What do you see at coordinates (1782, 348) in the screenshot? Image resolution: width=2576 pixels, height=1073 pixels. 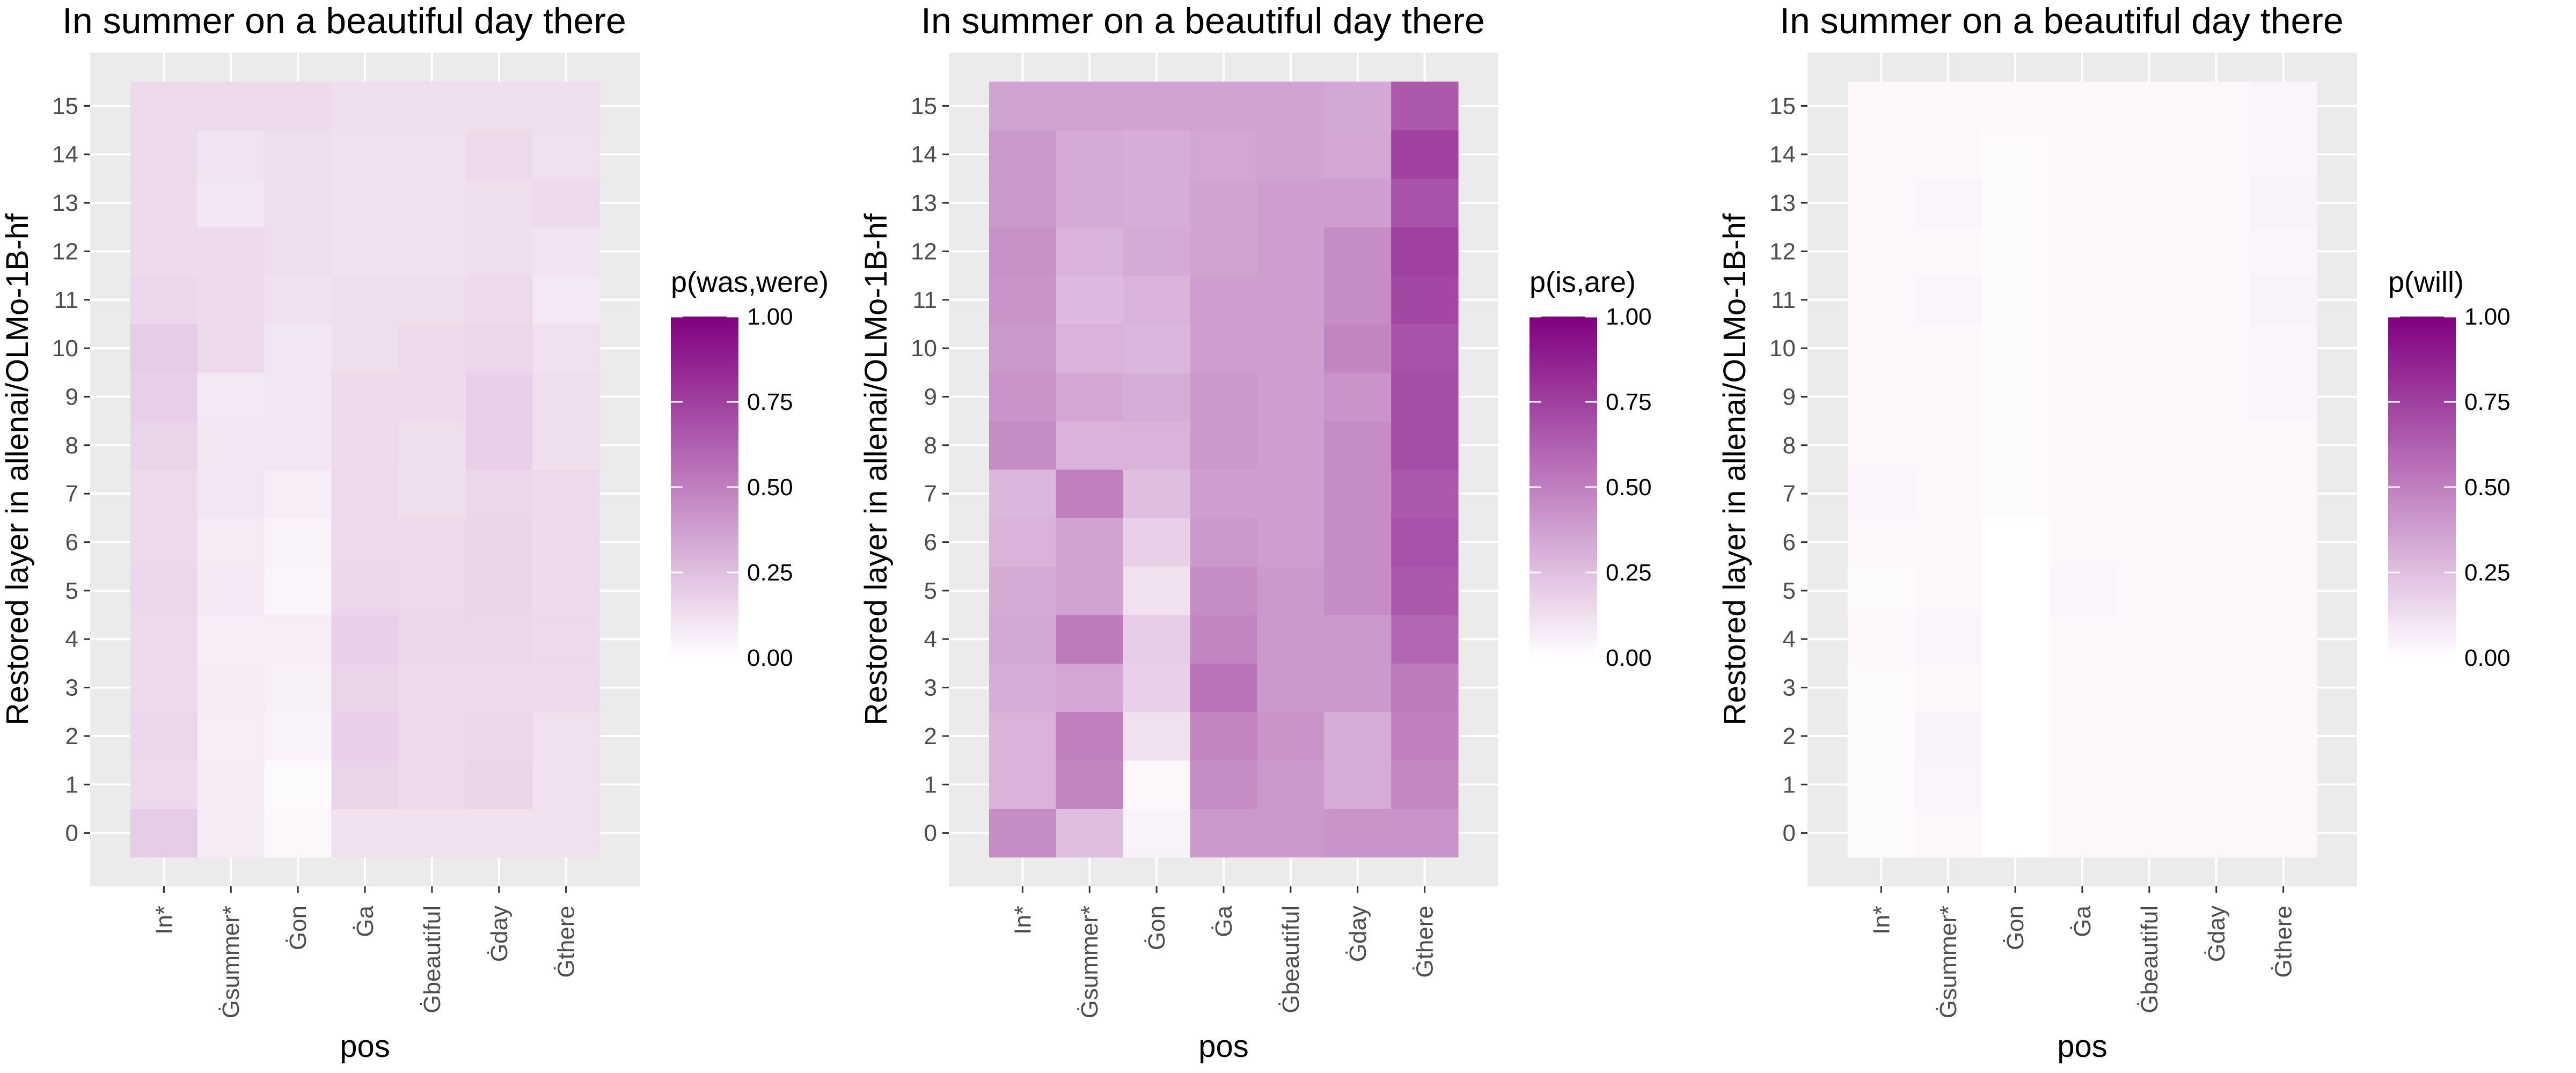 I see `y-tick-label: 10` at bounding box center [1782, 348].